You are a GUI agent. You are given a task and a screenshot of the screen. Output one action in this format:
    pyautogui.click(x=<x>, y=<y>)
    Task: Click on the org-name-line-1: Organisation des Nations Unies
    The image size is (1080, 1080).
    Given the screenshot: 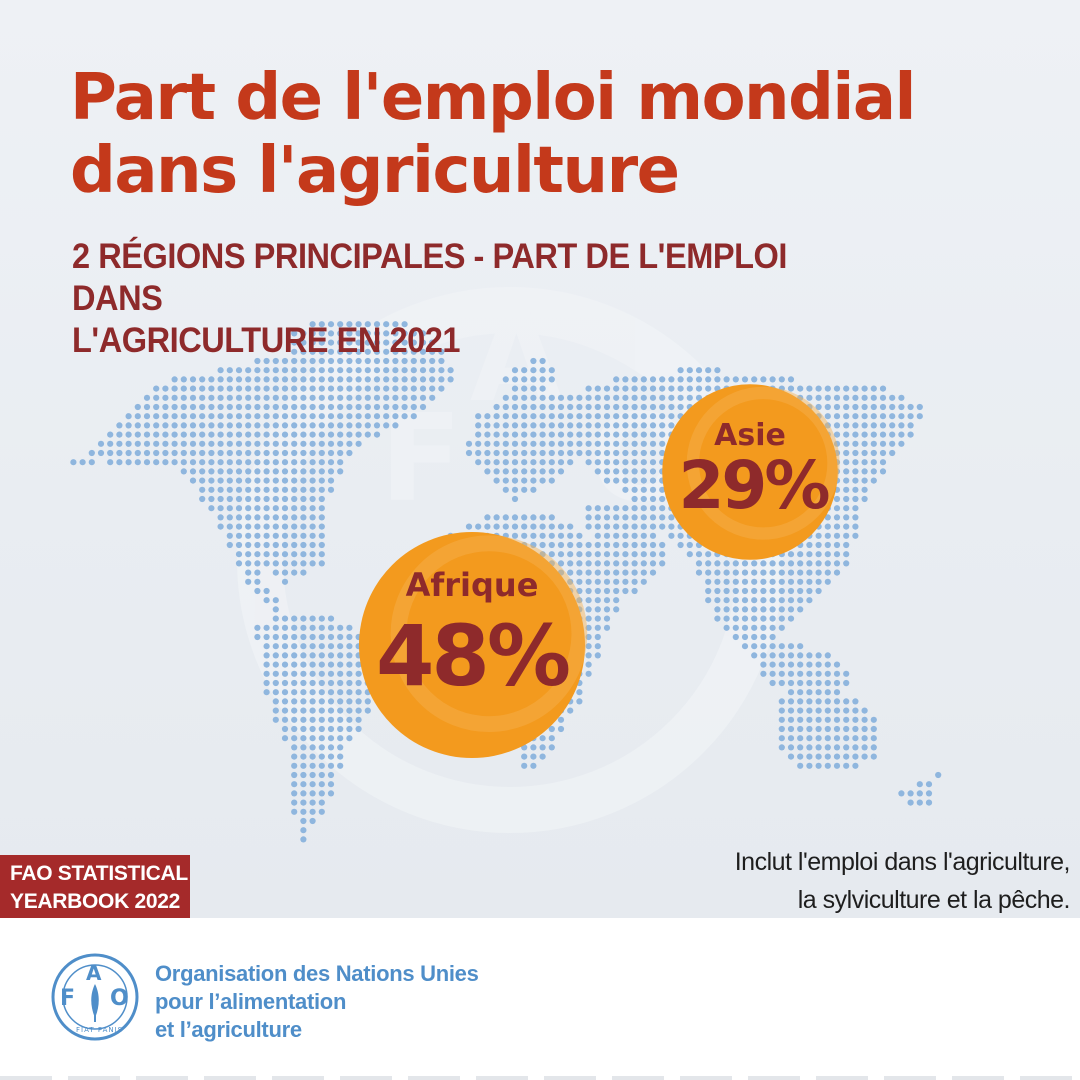 What is the action you would take?
    pyautogui.click(x=317, y=973)
    